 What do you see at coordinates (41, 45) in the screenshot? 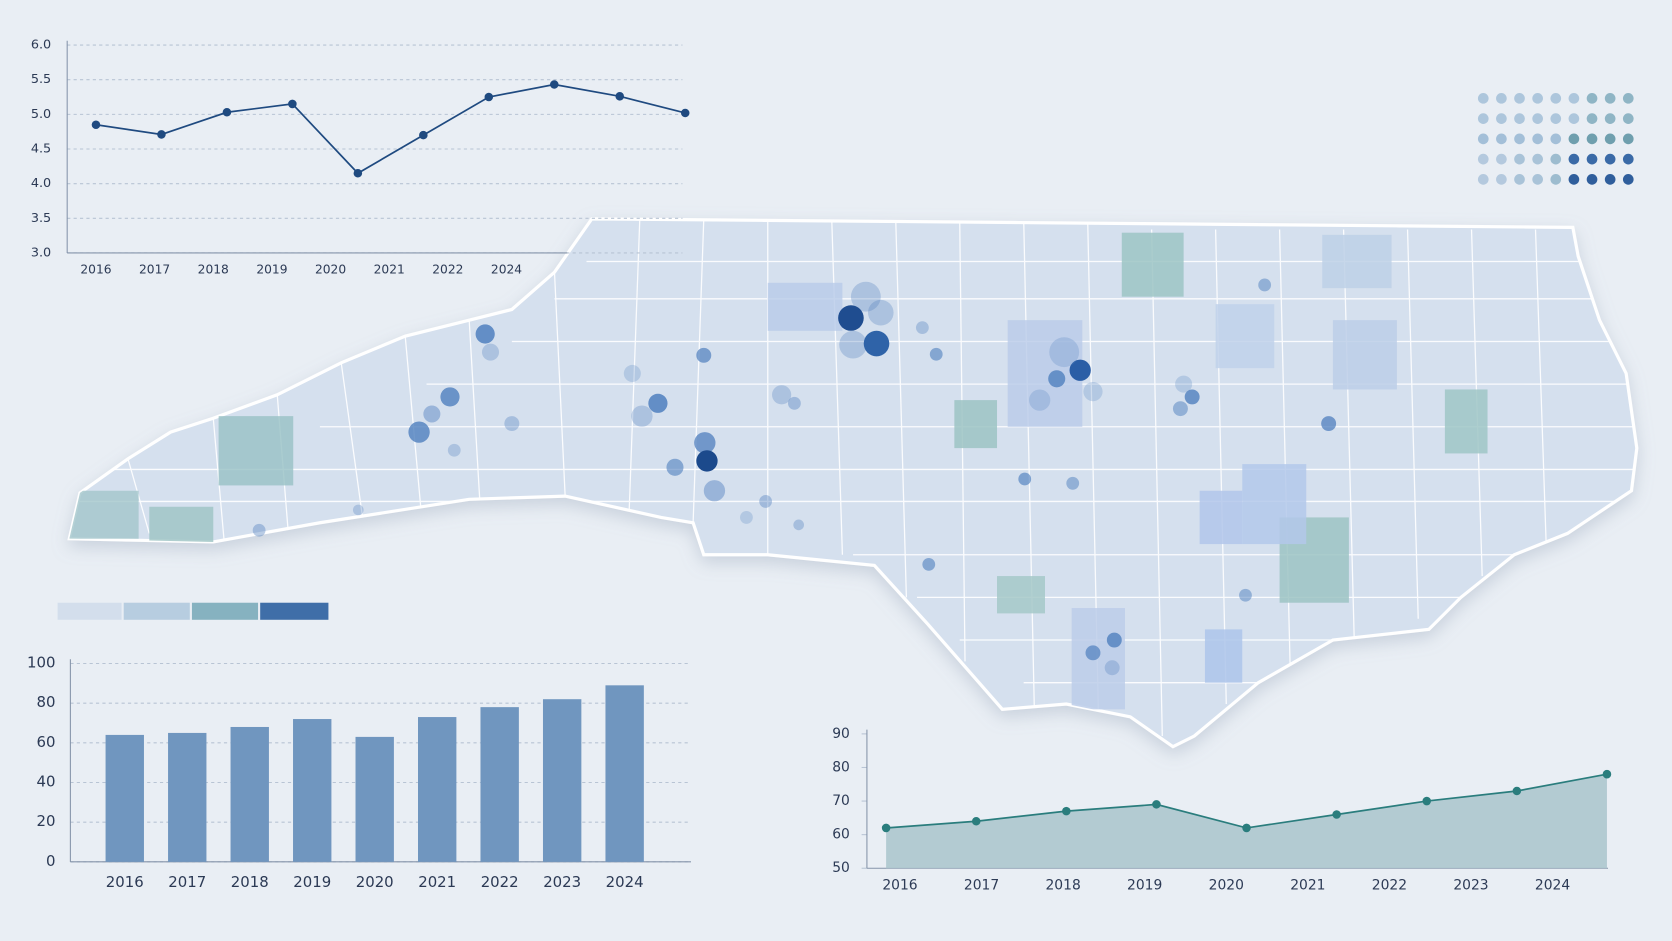
I see `y-tick-label: 6.0` at bounding box center [41, 45].